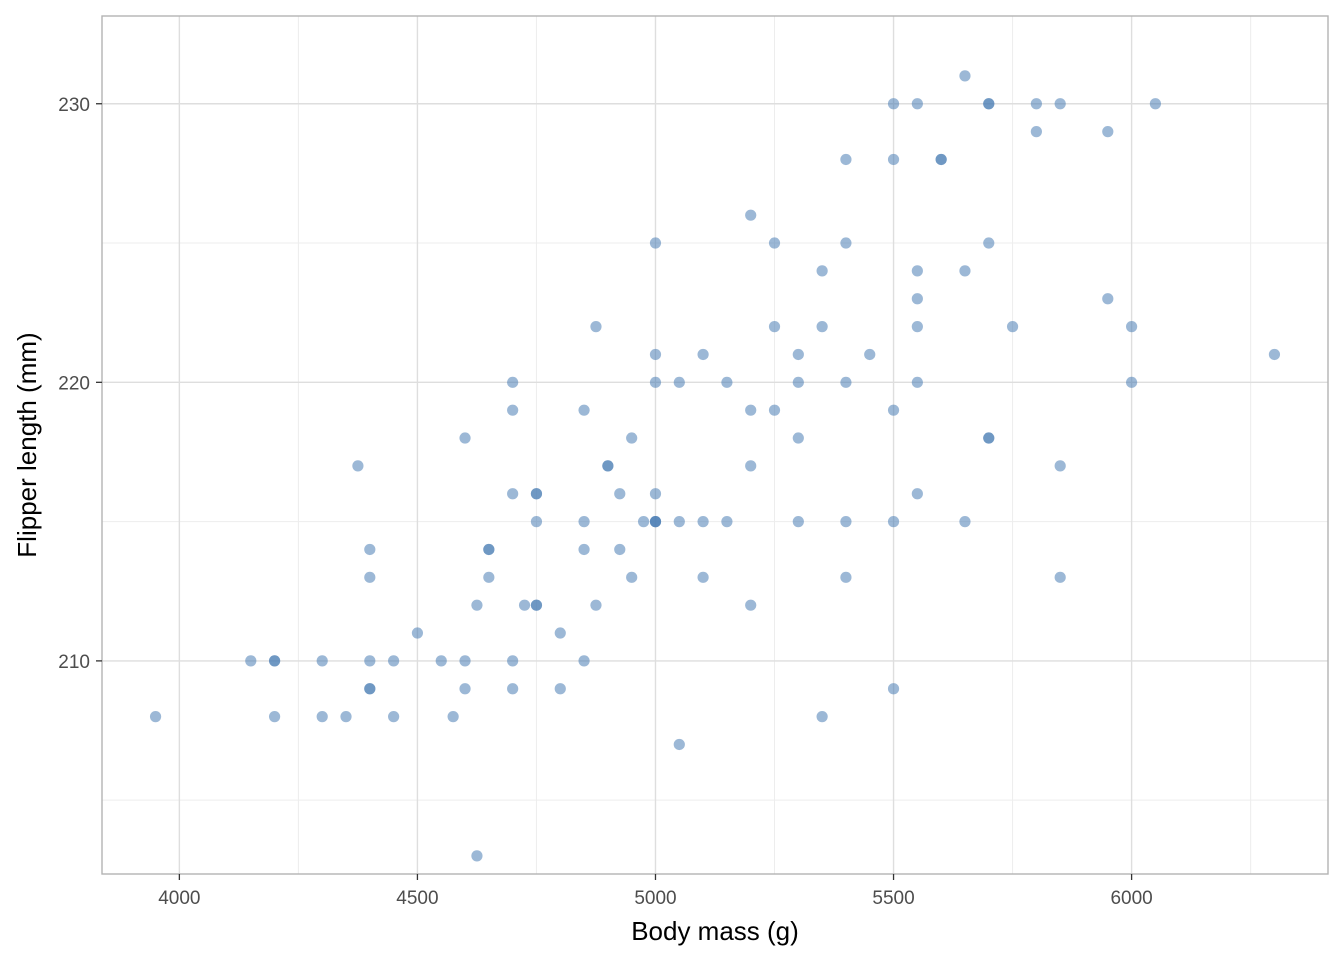 The width and height of the screenshot is (1344, 960). What do you see at coordinates (655, 891) in the screenshot?
I see `x-axis: 4000 4500 5000 5500 6000` at bounding box center [655, 891].